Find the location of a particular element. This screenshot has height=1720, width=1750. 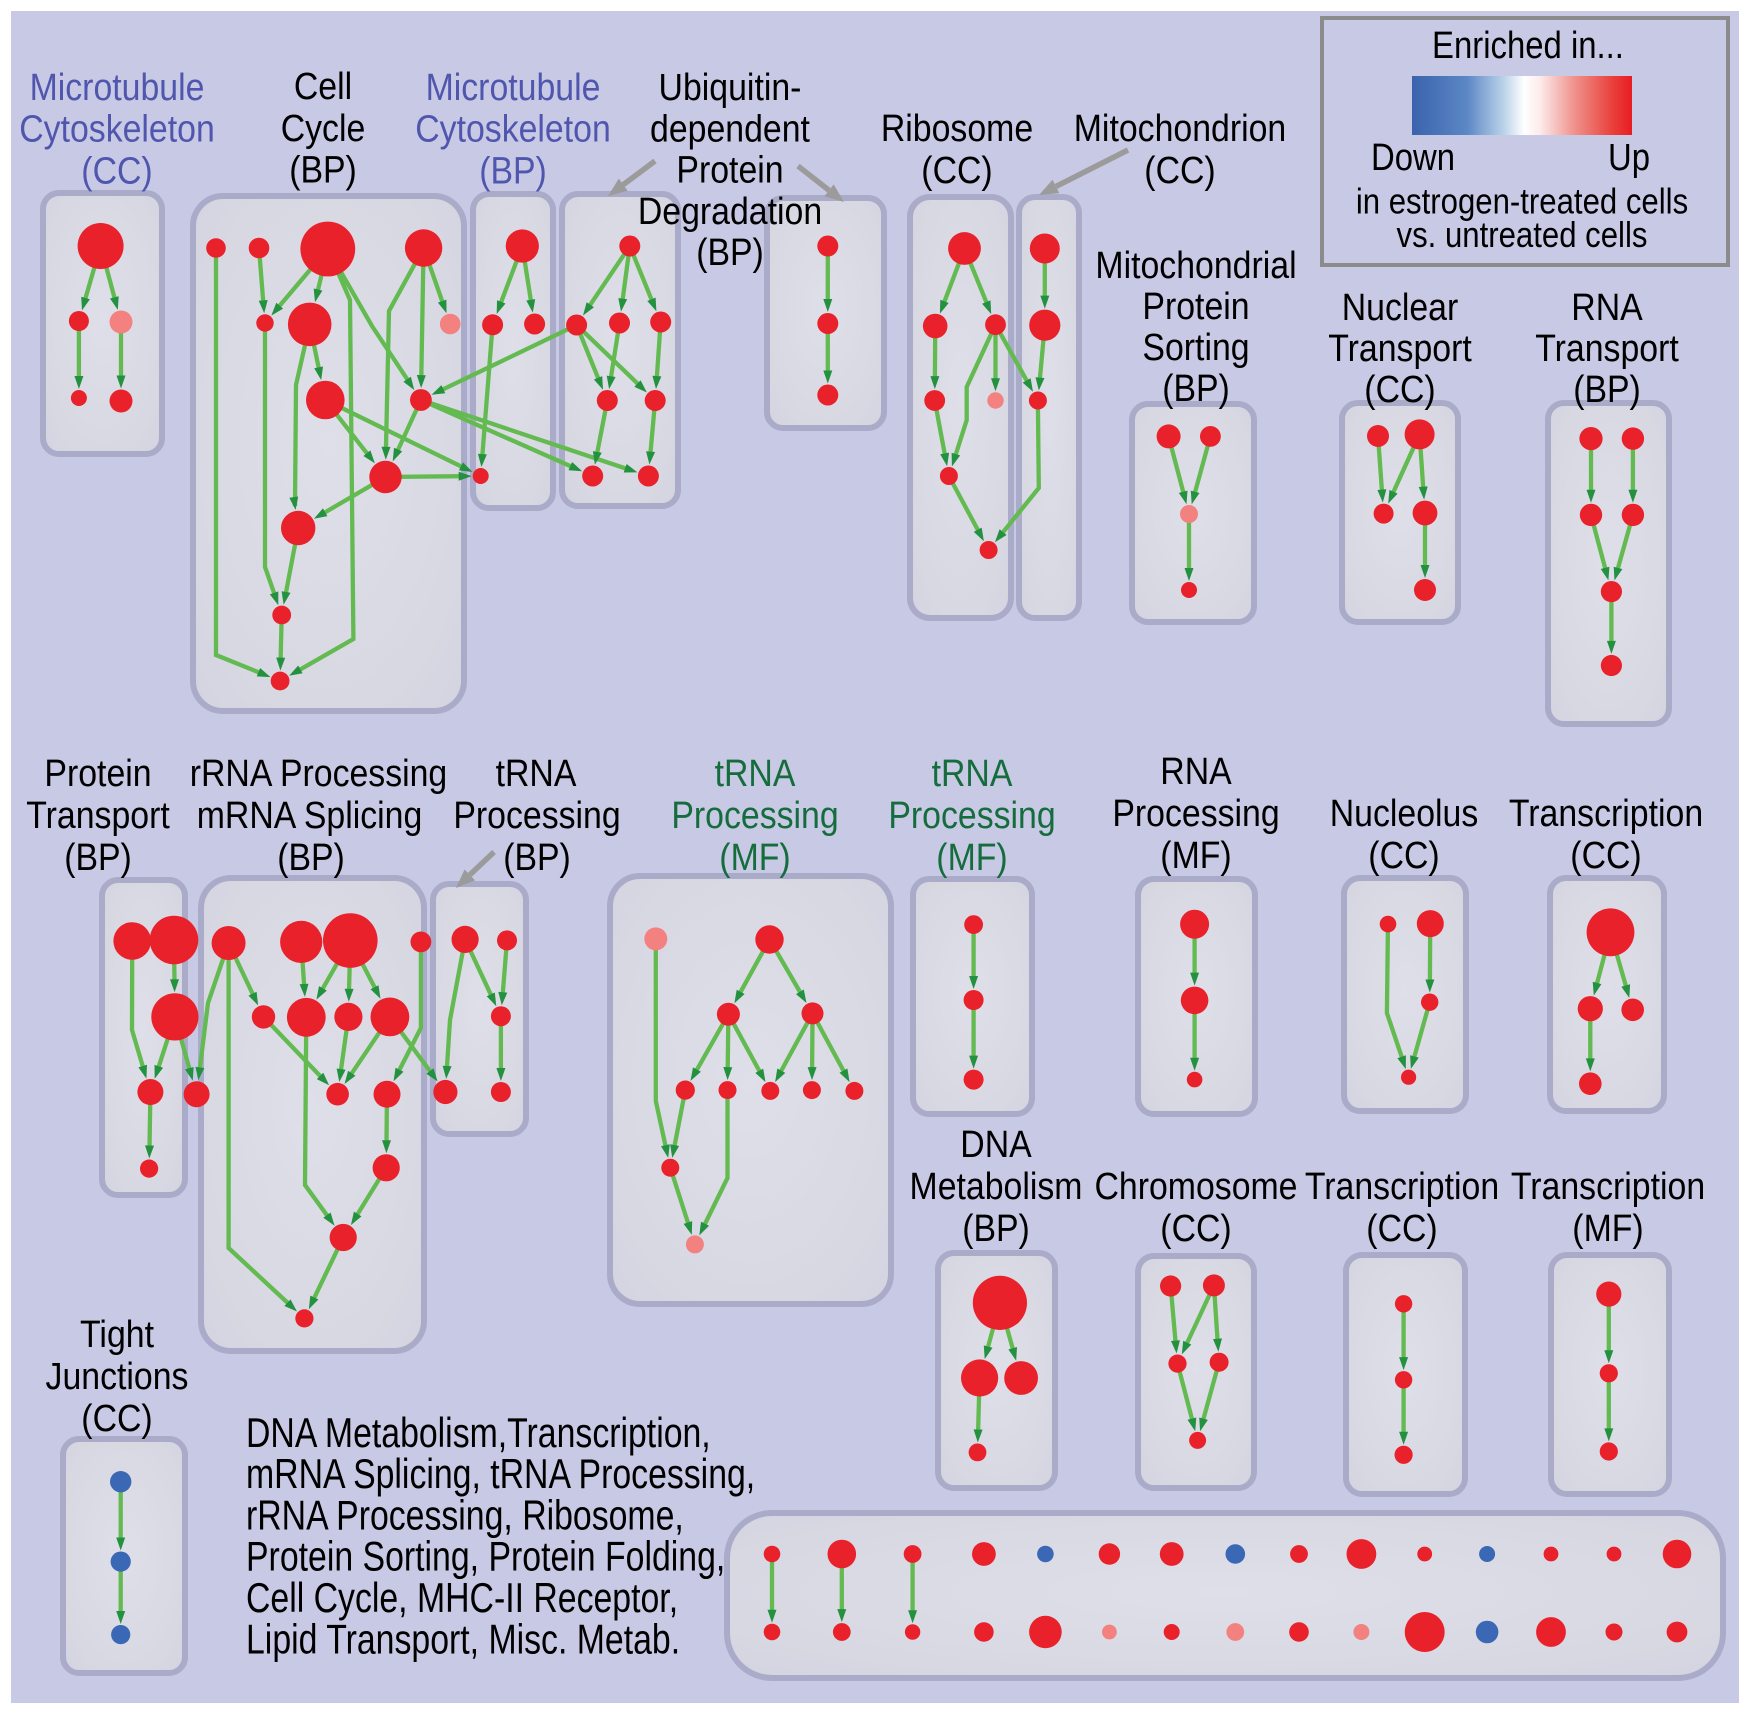

svg-text: mRNA Splicing is located at coordinates (310, 816).